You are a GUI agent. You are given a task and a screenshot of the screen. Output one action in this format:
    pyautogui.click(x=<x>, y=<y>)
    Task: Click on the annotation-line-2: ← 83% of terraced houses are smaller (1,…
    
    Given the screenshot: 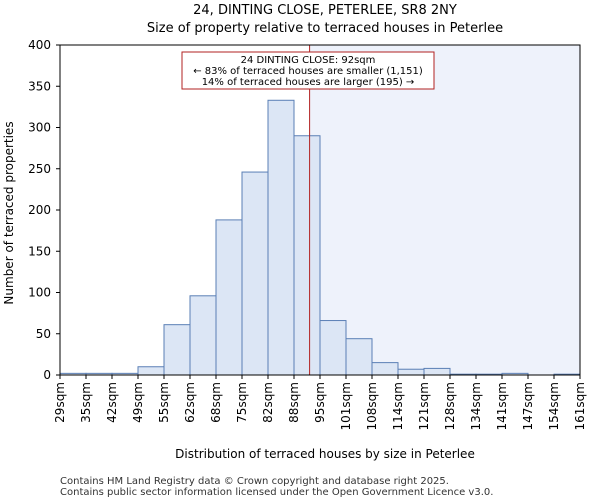 What is the action you would take?
    pyautogui.click(x=308, y=71)
    